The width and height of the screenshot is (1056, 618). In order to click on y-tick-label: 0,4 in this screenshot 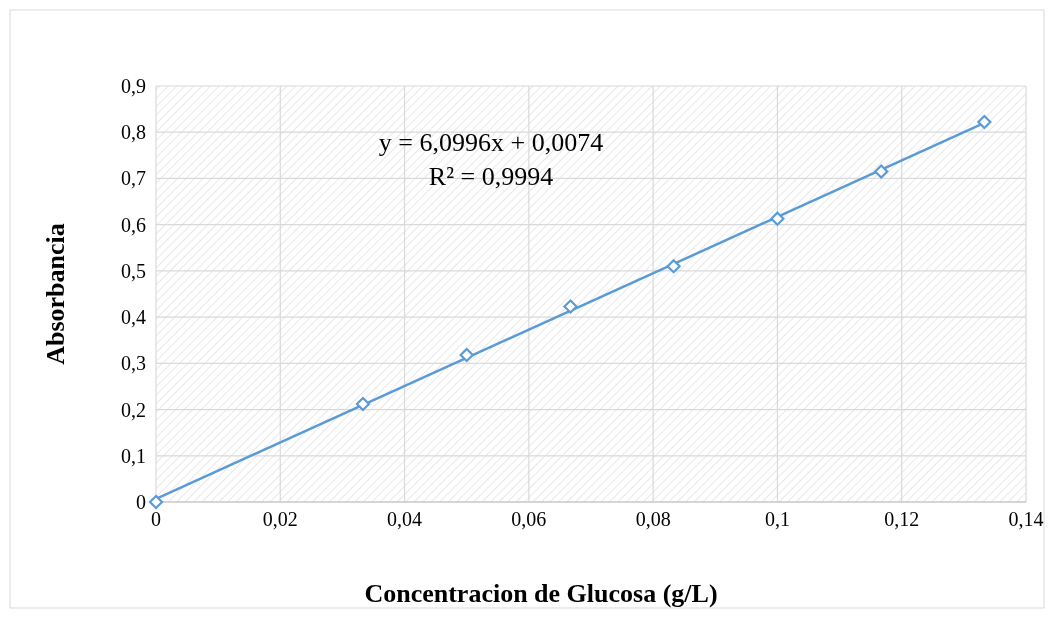, I will do `click(133, 317)`.